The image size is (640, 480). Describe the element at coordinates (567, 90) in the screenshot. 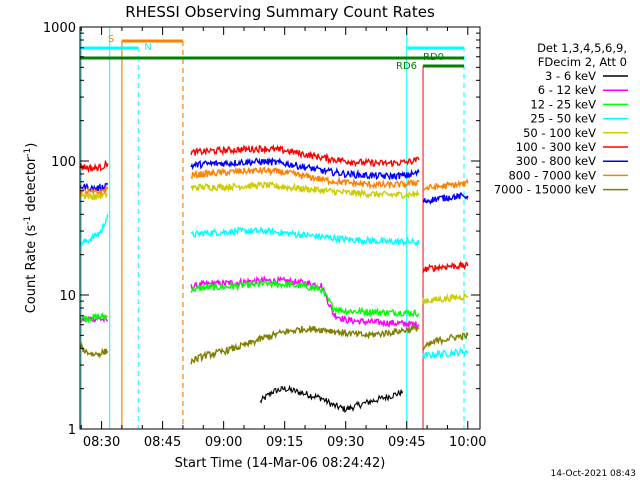

I see `legend-label-1: 6 - 12 keV` at that location.